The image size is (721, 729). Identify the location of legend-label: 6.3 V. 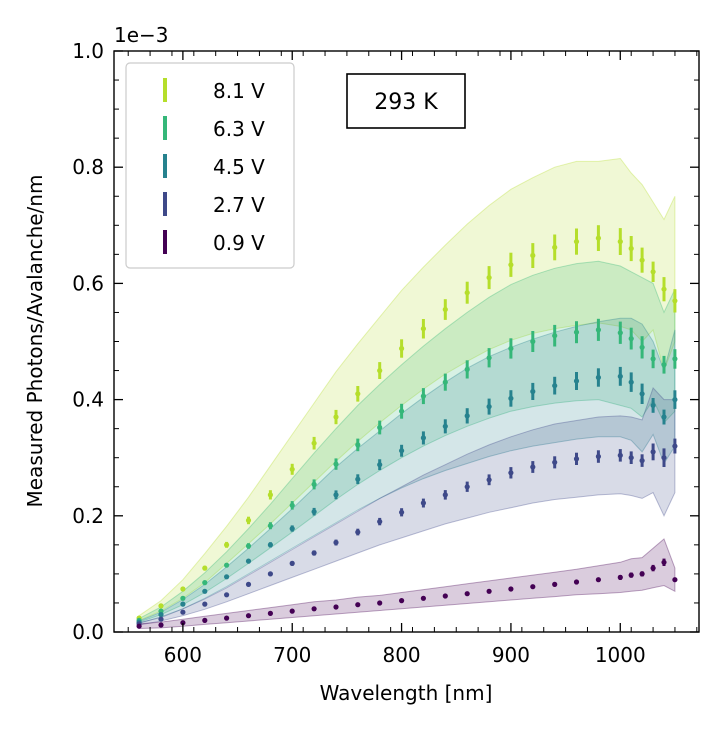
(239, 129).